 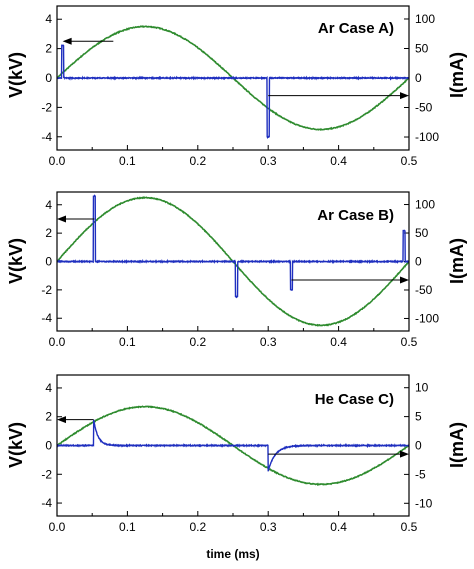 What do you see at coordinates (16, 261) in the screenshot?
I see `panel-b-ylabel-left: V(kV)` at bounding box center [16, 261].